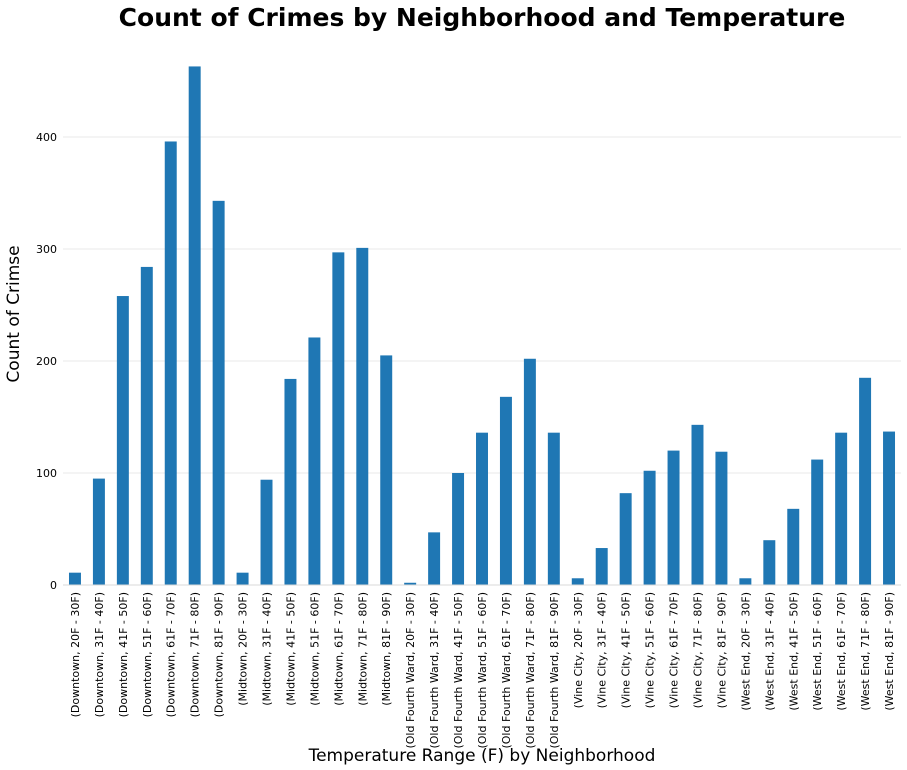 The width and height of the screenshot is (907, 770). What do you see at coordinates (243, 649) in the screenshot?
I see `x-tick-label: (Midtown, 20F - 30F)` at bounding box center [243, 649].